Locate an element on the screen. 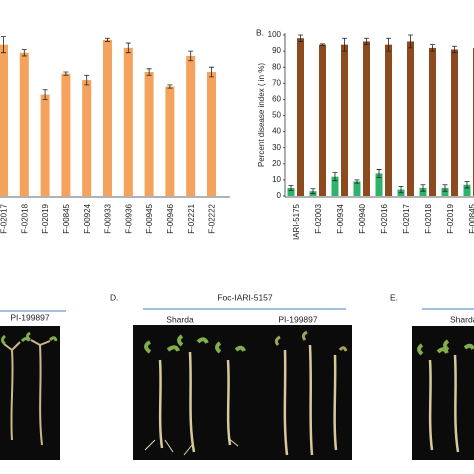 The width and height of the screenshot is (474, 474). y-tick-label: 10 is located at coordinates (276, 179).